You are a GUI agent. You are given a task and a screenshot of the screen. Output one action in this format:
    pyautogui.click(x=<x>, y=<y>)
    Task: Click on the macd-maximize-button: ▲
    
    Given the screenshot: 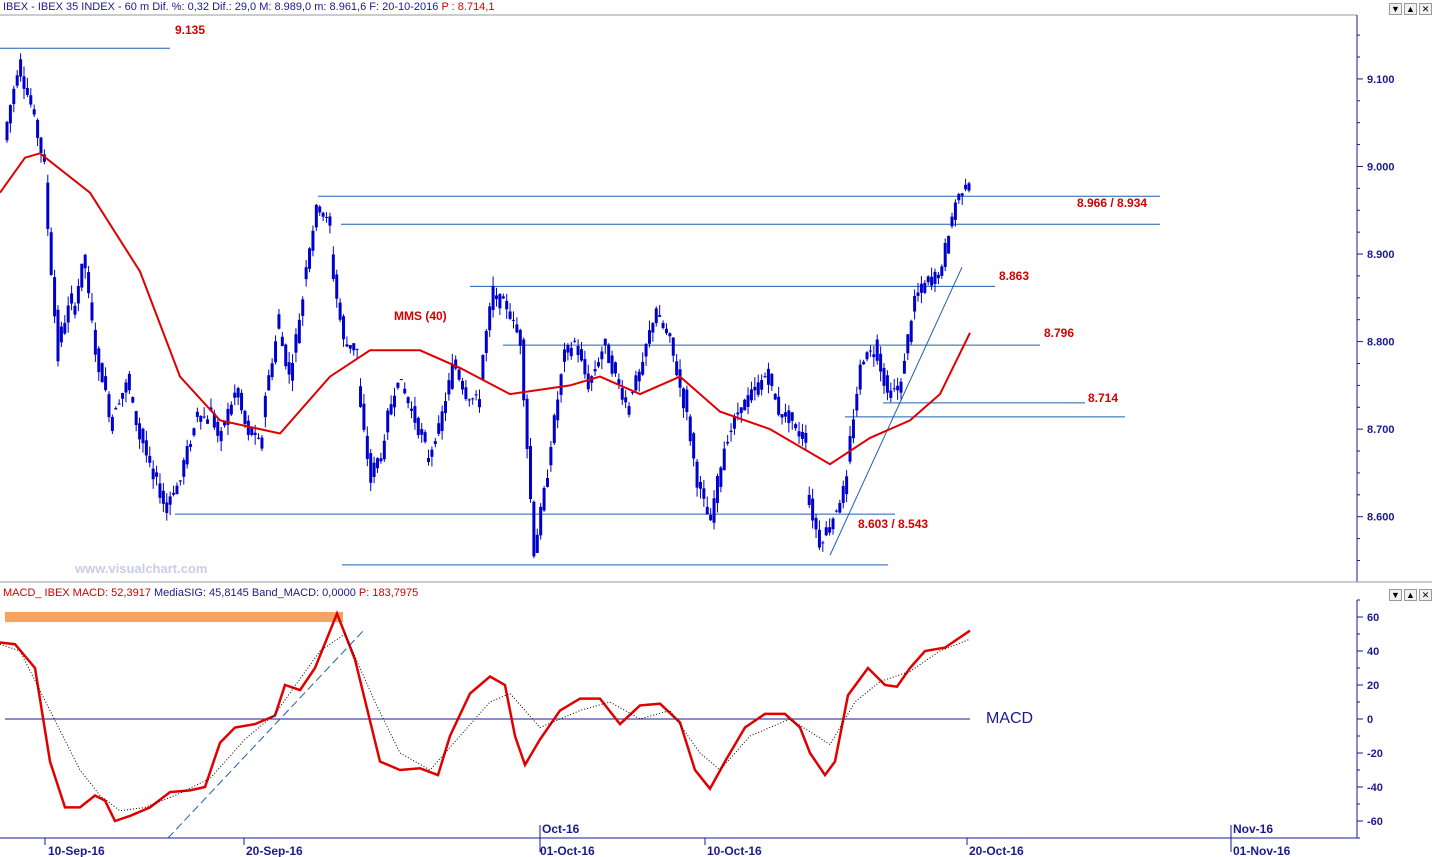 What is the action you would take?
    pyautogui.click(x=1410, y=595)
    